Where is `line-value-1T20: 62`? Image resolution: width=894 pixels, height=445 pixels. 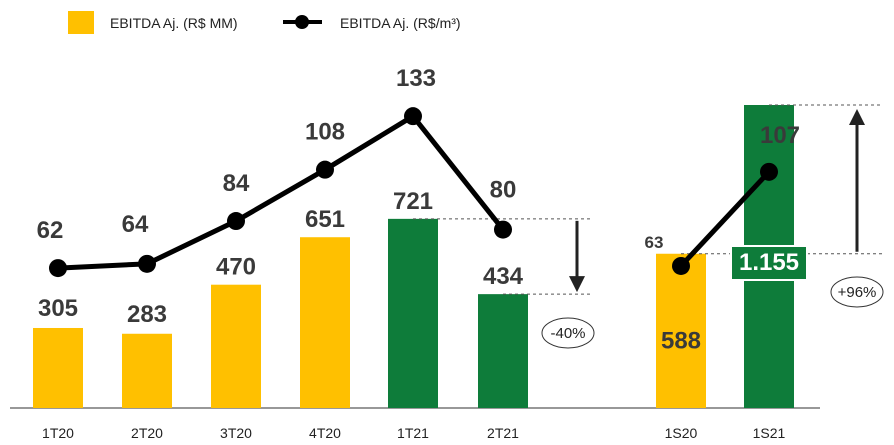
line-value-1T20: 62 is located at coordinates (50, 230).